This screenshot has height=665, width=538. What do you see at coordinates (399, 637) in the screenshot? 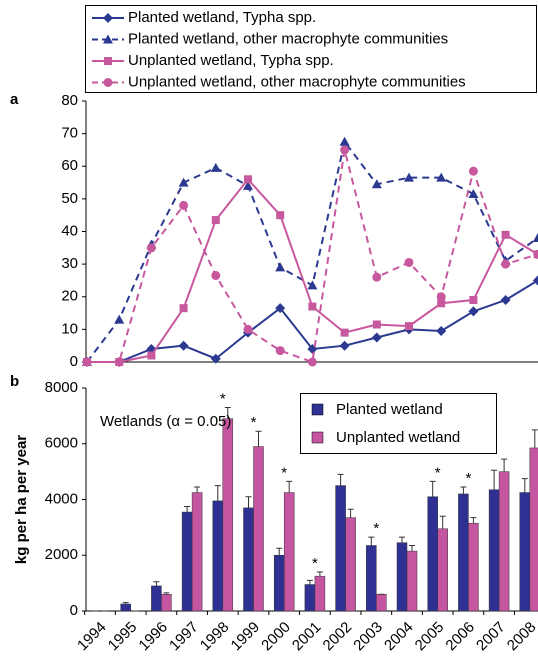
I see `x-tick-label: 2004` at bounding box center [399, 637].